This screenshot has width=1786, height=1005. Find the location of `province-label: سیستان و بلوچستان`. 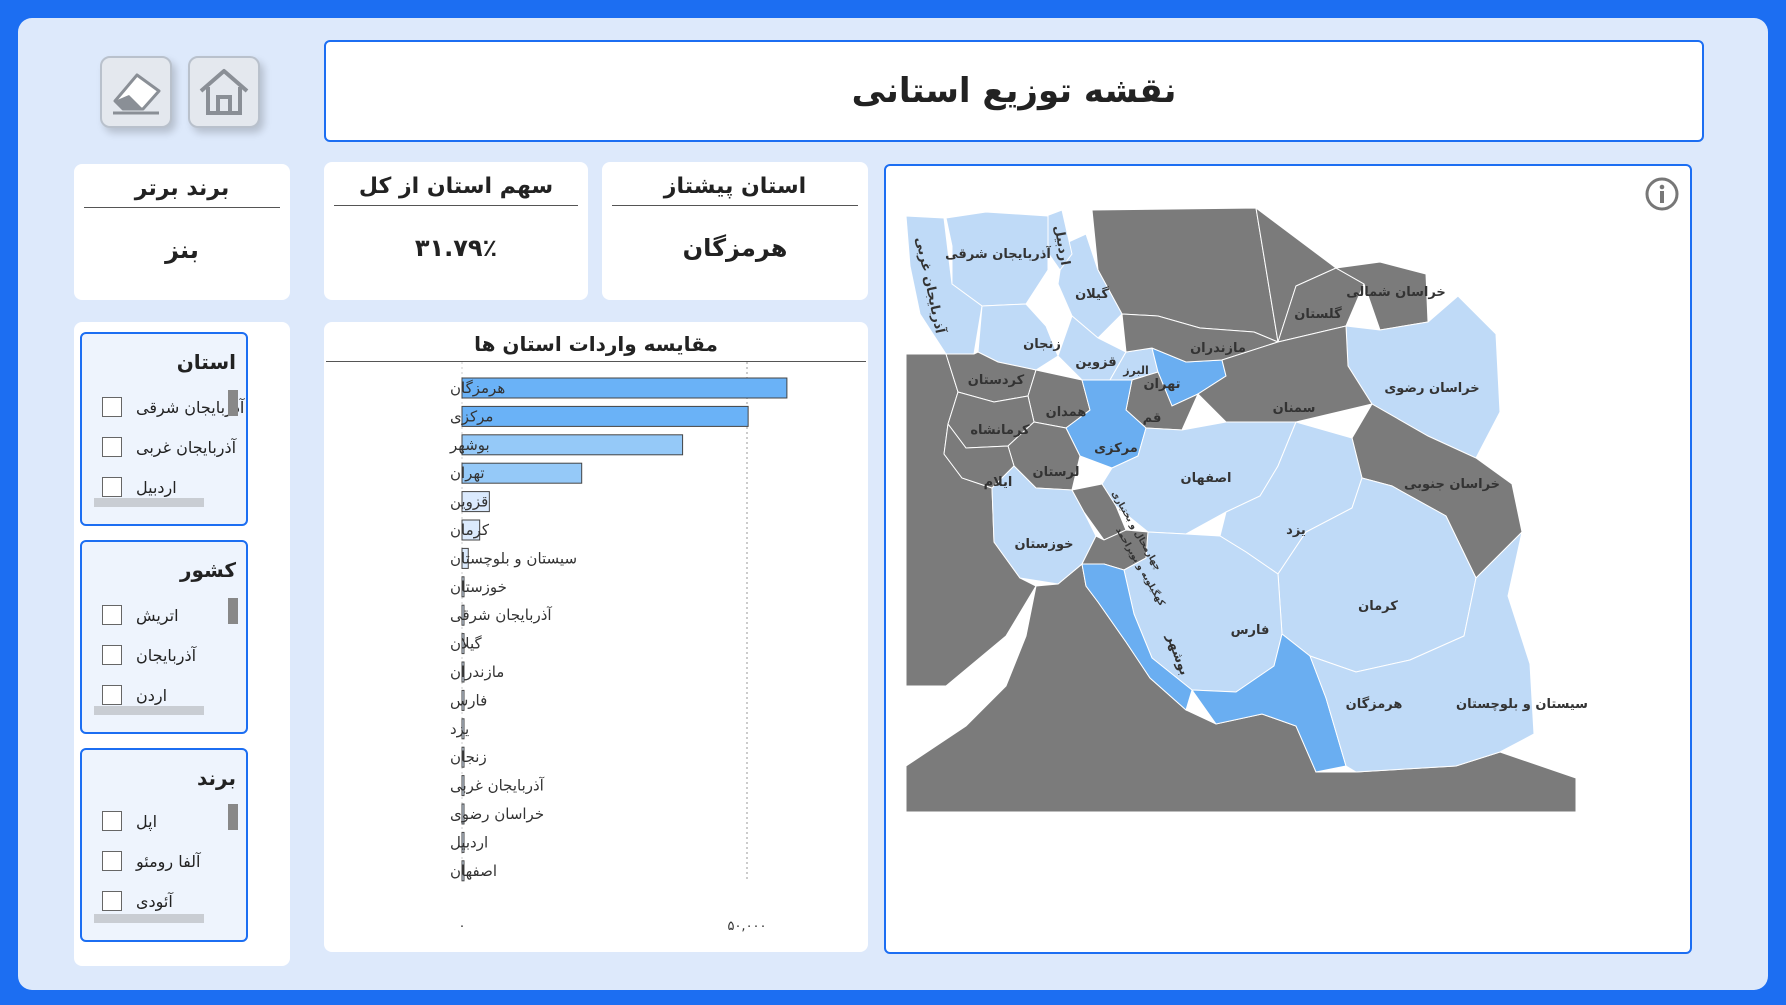

province-label: سیستان و بلوچستان is located at coordinates (1522, 704).